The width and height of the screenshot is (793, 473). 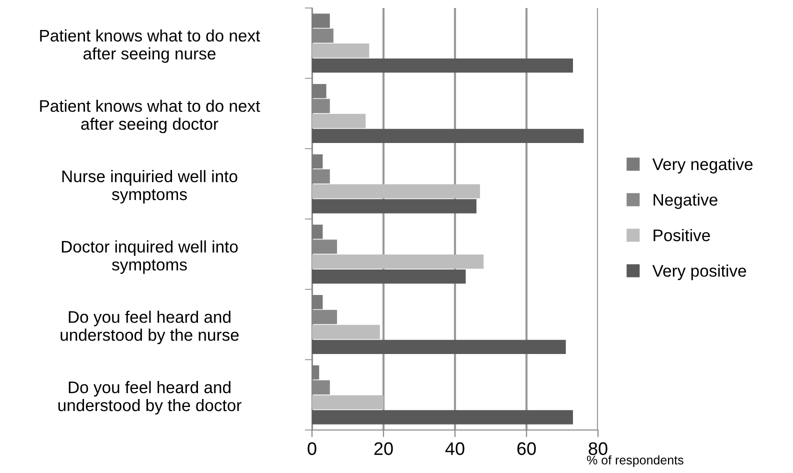 I want to click on y-tick-label: Patient knows what to do next after seeing doctor, so click(x=150, y=117).